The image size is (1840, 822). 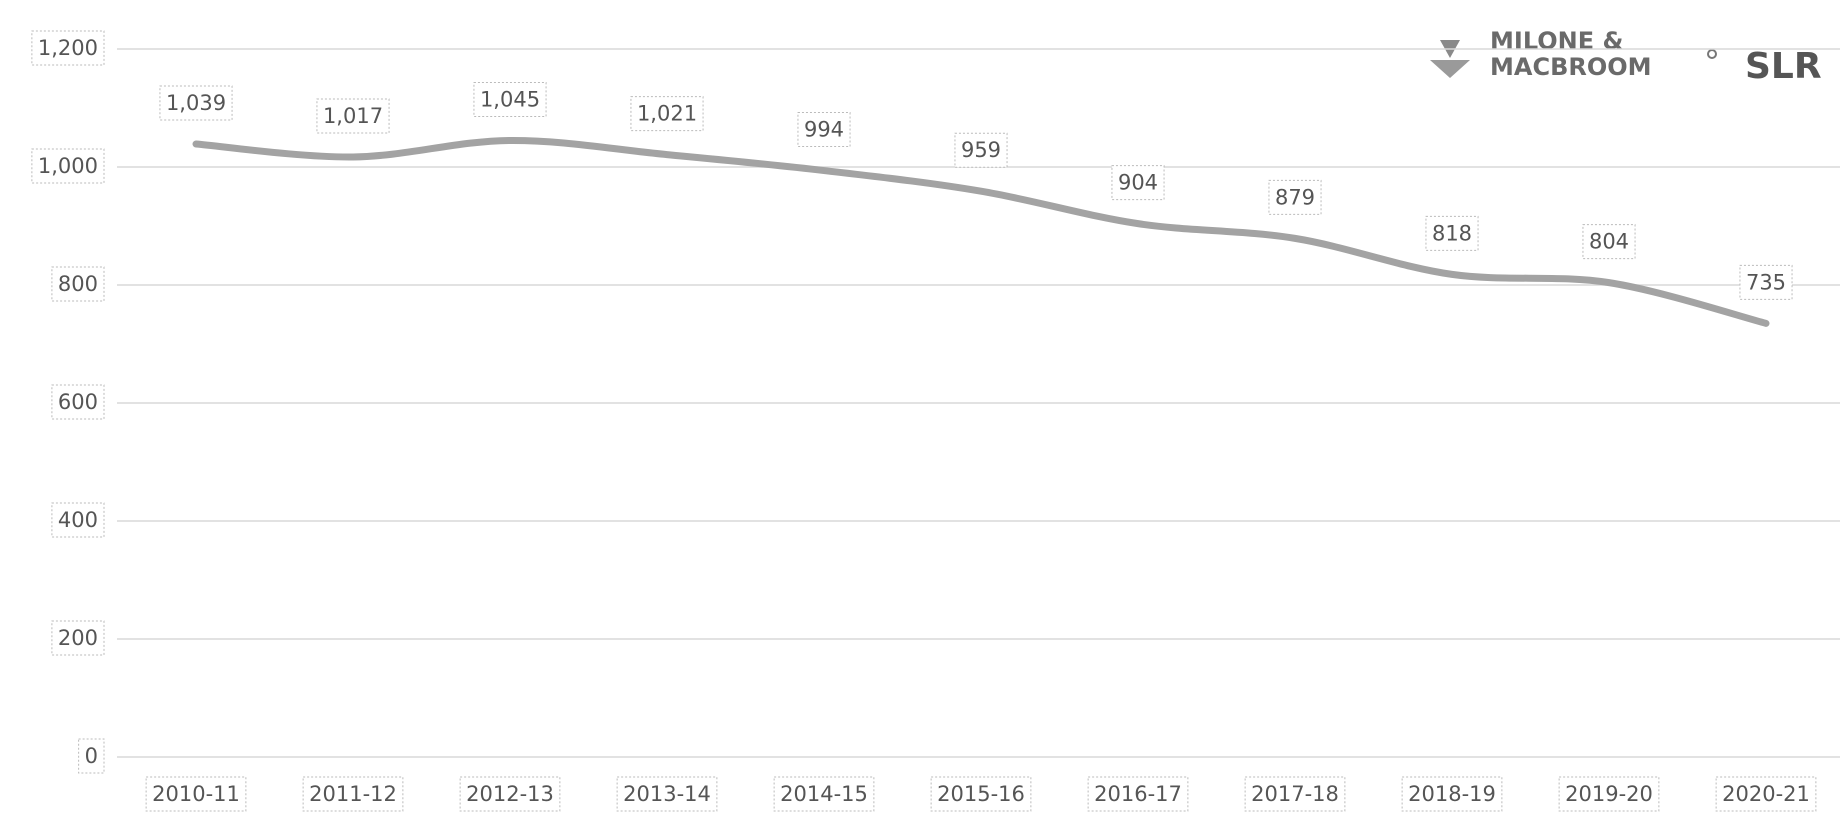 I want to click on x-tick-label: 2020-21, so click(x=1766, y=794).